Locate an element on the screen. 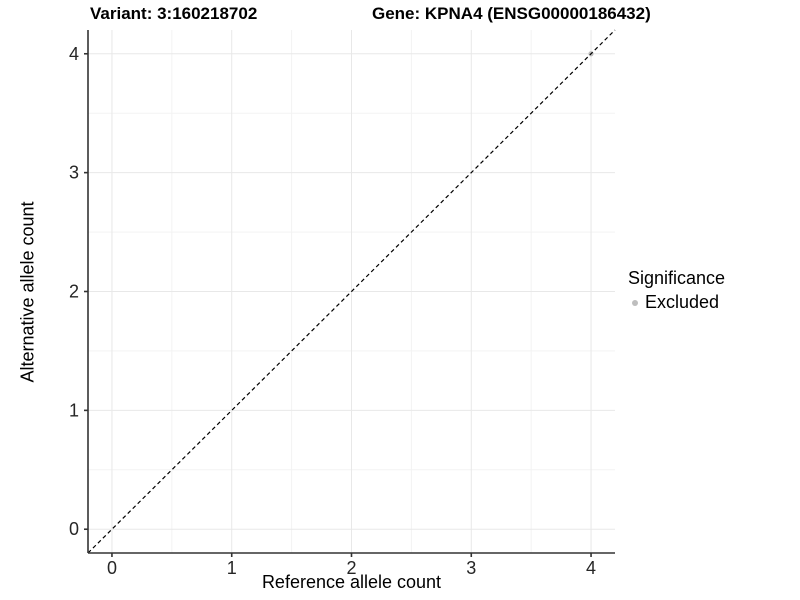 This screenshot has height=600, width=800. y-tick-label: 1 is located at coordinates (74, 410).